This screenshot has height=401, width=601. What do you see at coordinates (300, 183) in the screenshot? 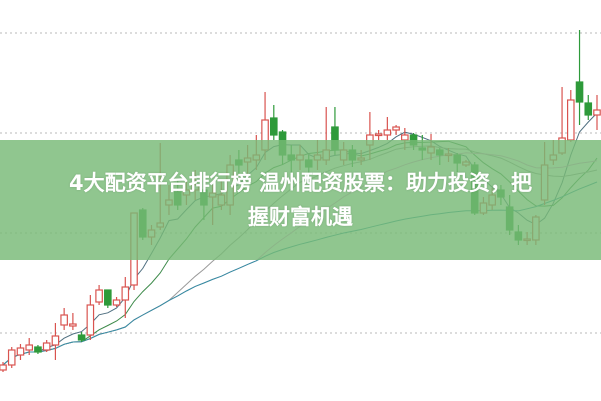
I see `article-title-line-1: 4大配资平台排行榜 温州配资股票：助力投资，把` at bounding box center [300, 183].